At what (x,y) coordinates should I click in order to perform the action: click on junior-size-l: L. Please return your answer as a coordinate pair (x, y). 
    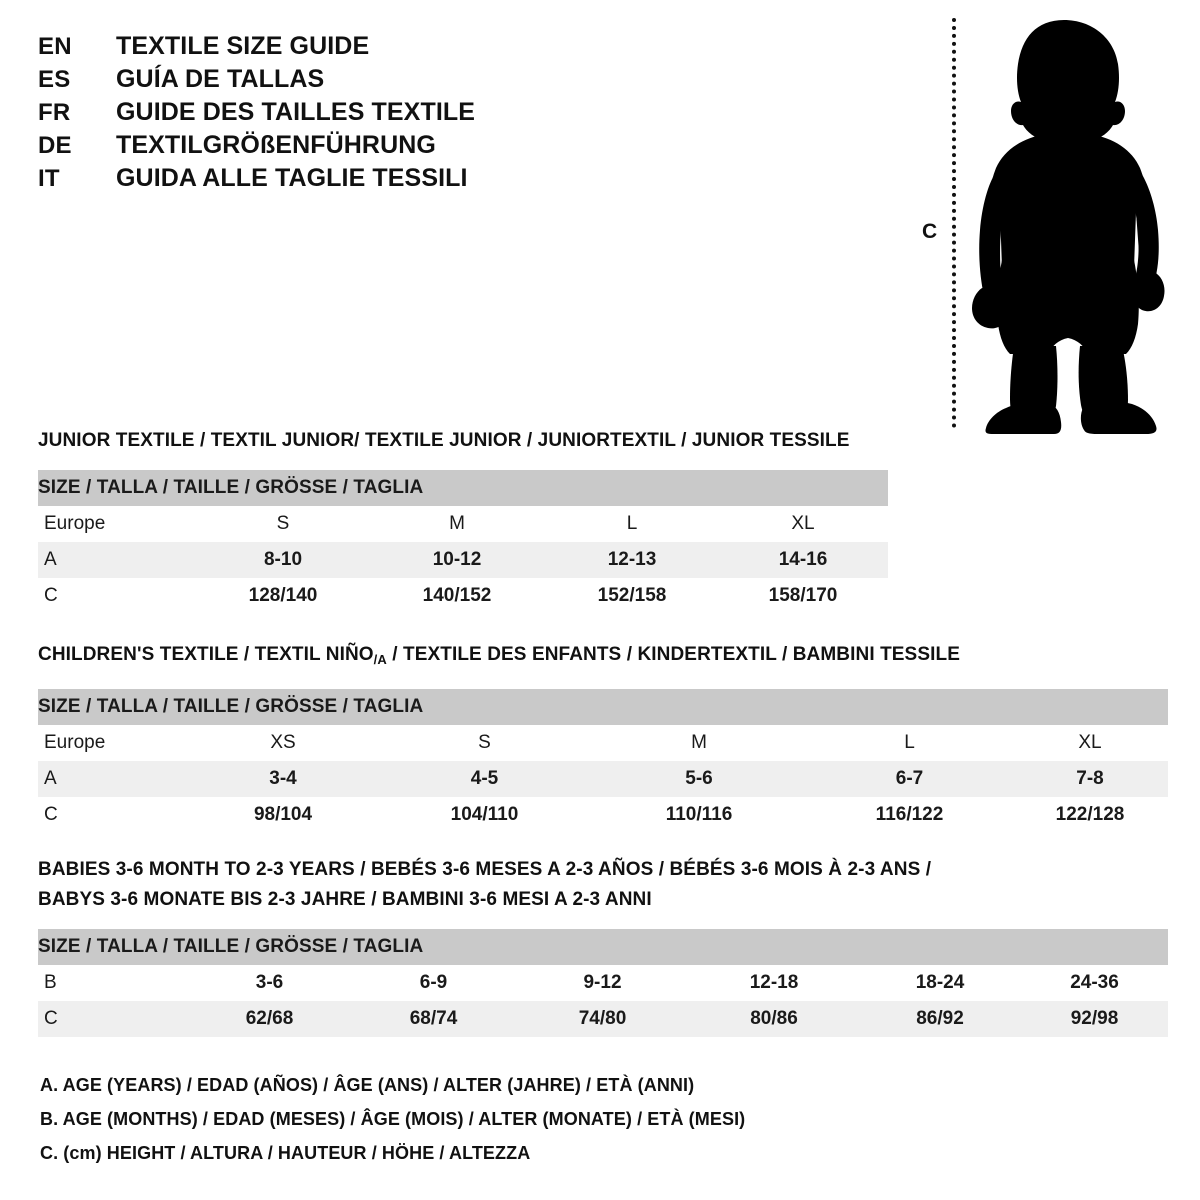
    Looking at the image, I should click on (632, 524).